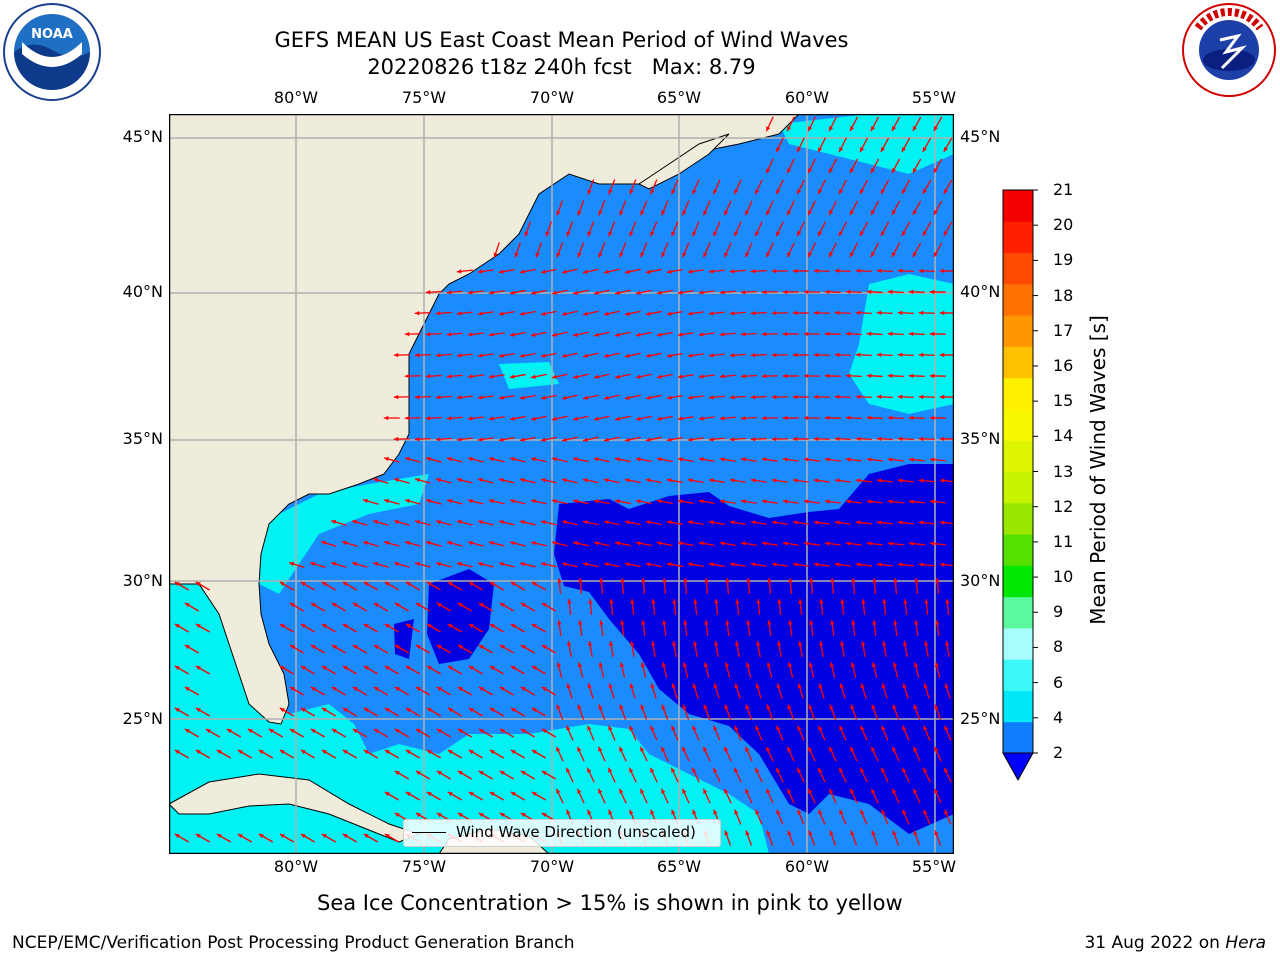 The height and width of the screenshot is (960, 1280). I want to click on legend-line-swatch, so click(429, 832).